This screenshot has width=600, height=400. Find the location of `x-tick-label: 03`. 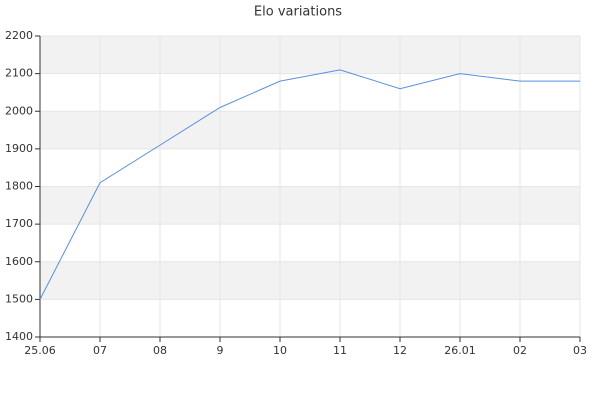

x-tick-label: 03 is located at coordinates (580, 350).